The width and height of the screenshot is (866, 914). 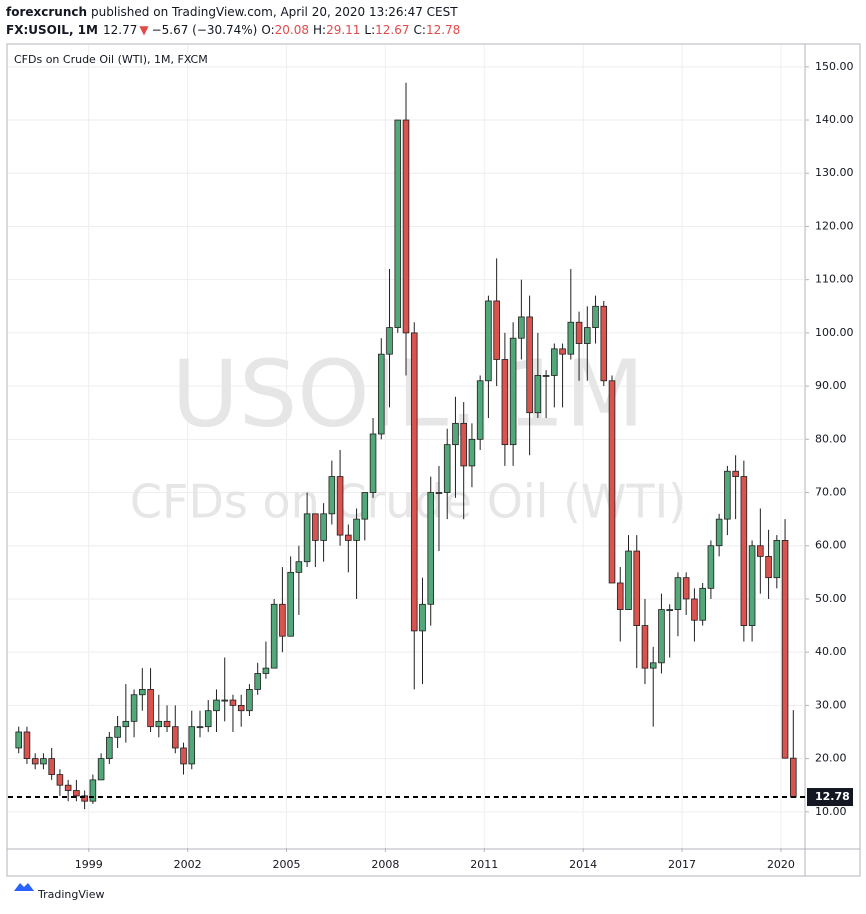 What do you see at coordinates (682, 864) in the screenshot?
I see `x-tick-label: 2017` at bounding box center [682, 864].